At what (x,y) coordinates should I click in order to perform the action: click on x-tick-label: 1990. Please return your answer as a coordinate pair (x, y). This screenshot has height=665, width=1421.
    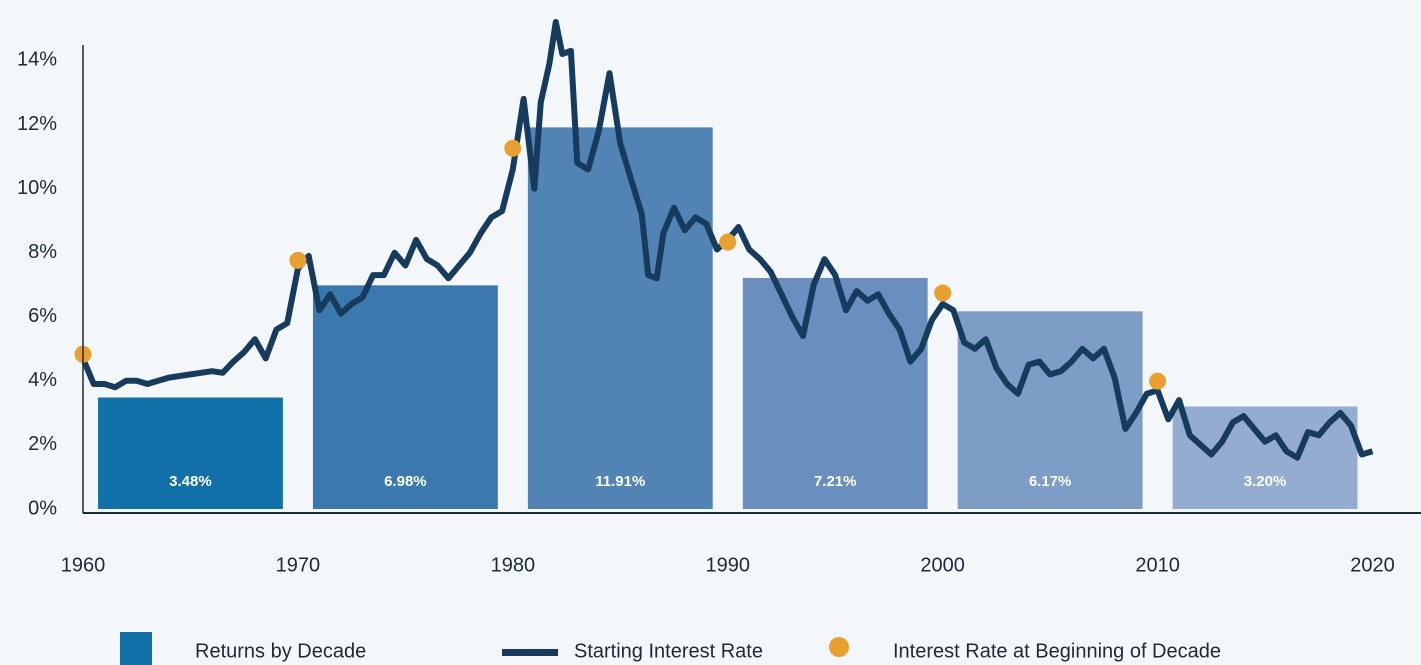
    Looking at the image, I should click on (728, 565).